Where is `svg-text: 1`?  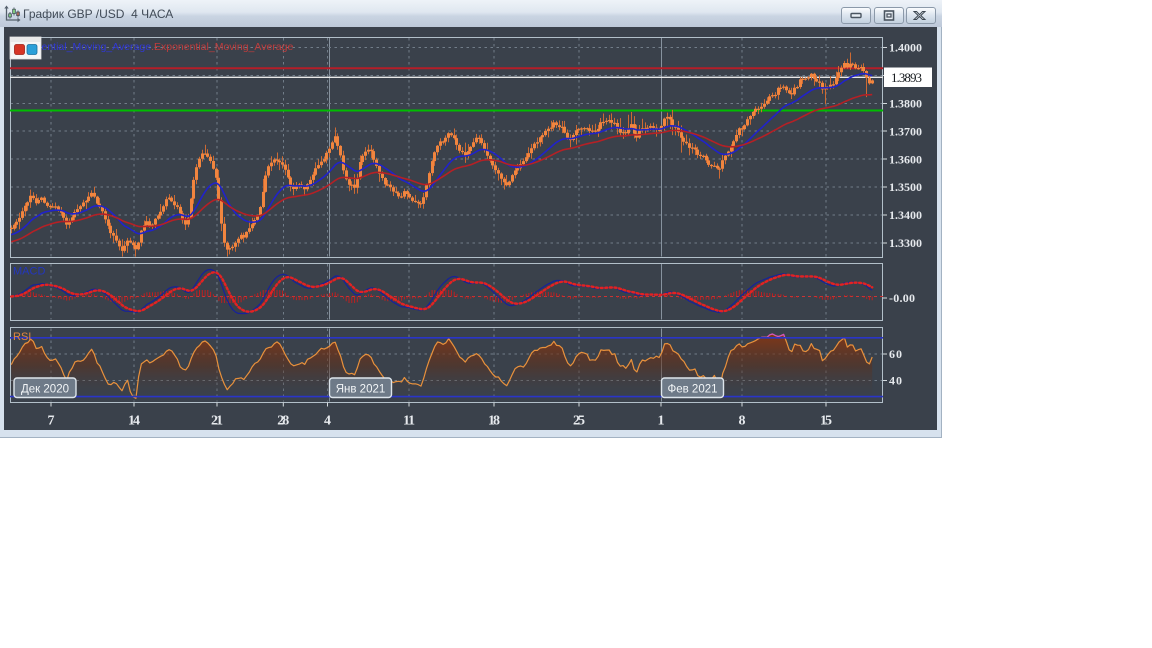
svg-text: 1 is located at coordinates (661, 421).